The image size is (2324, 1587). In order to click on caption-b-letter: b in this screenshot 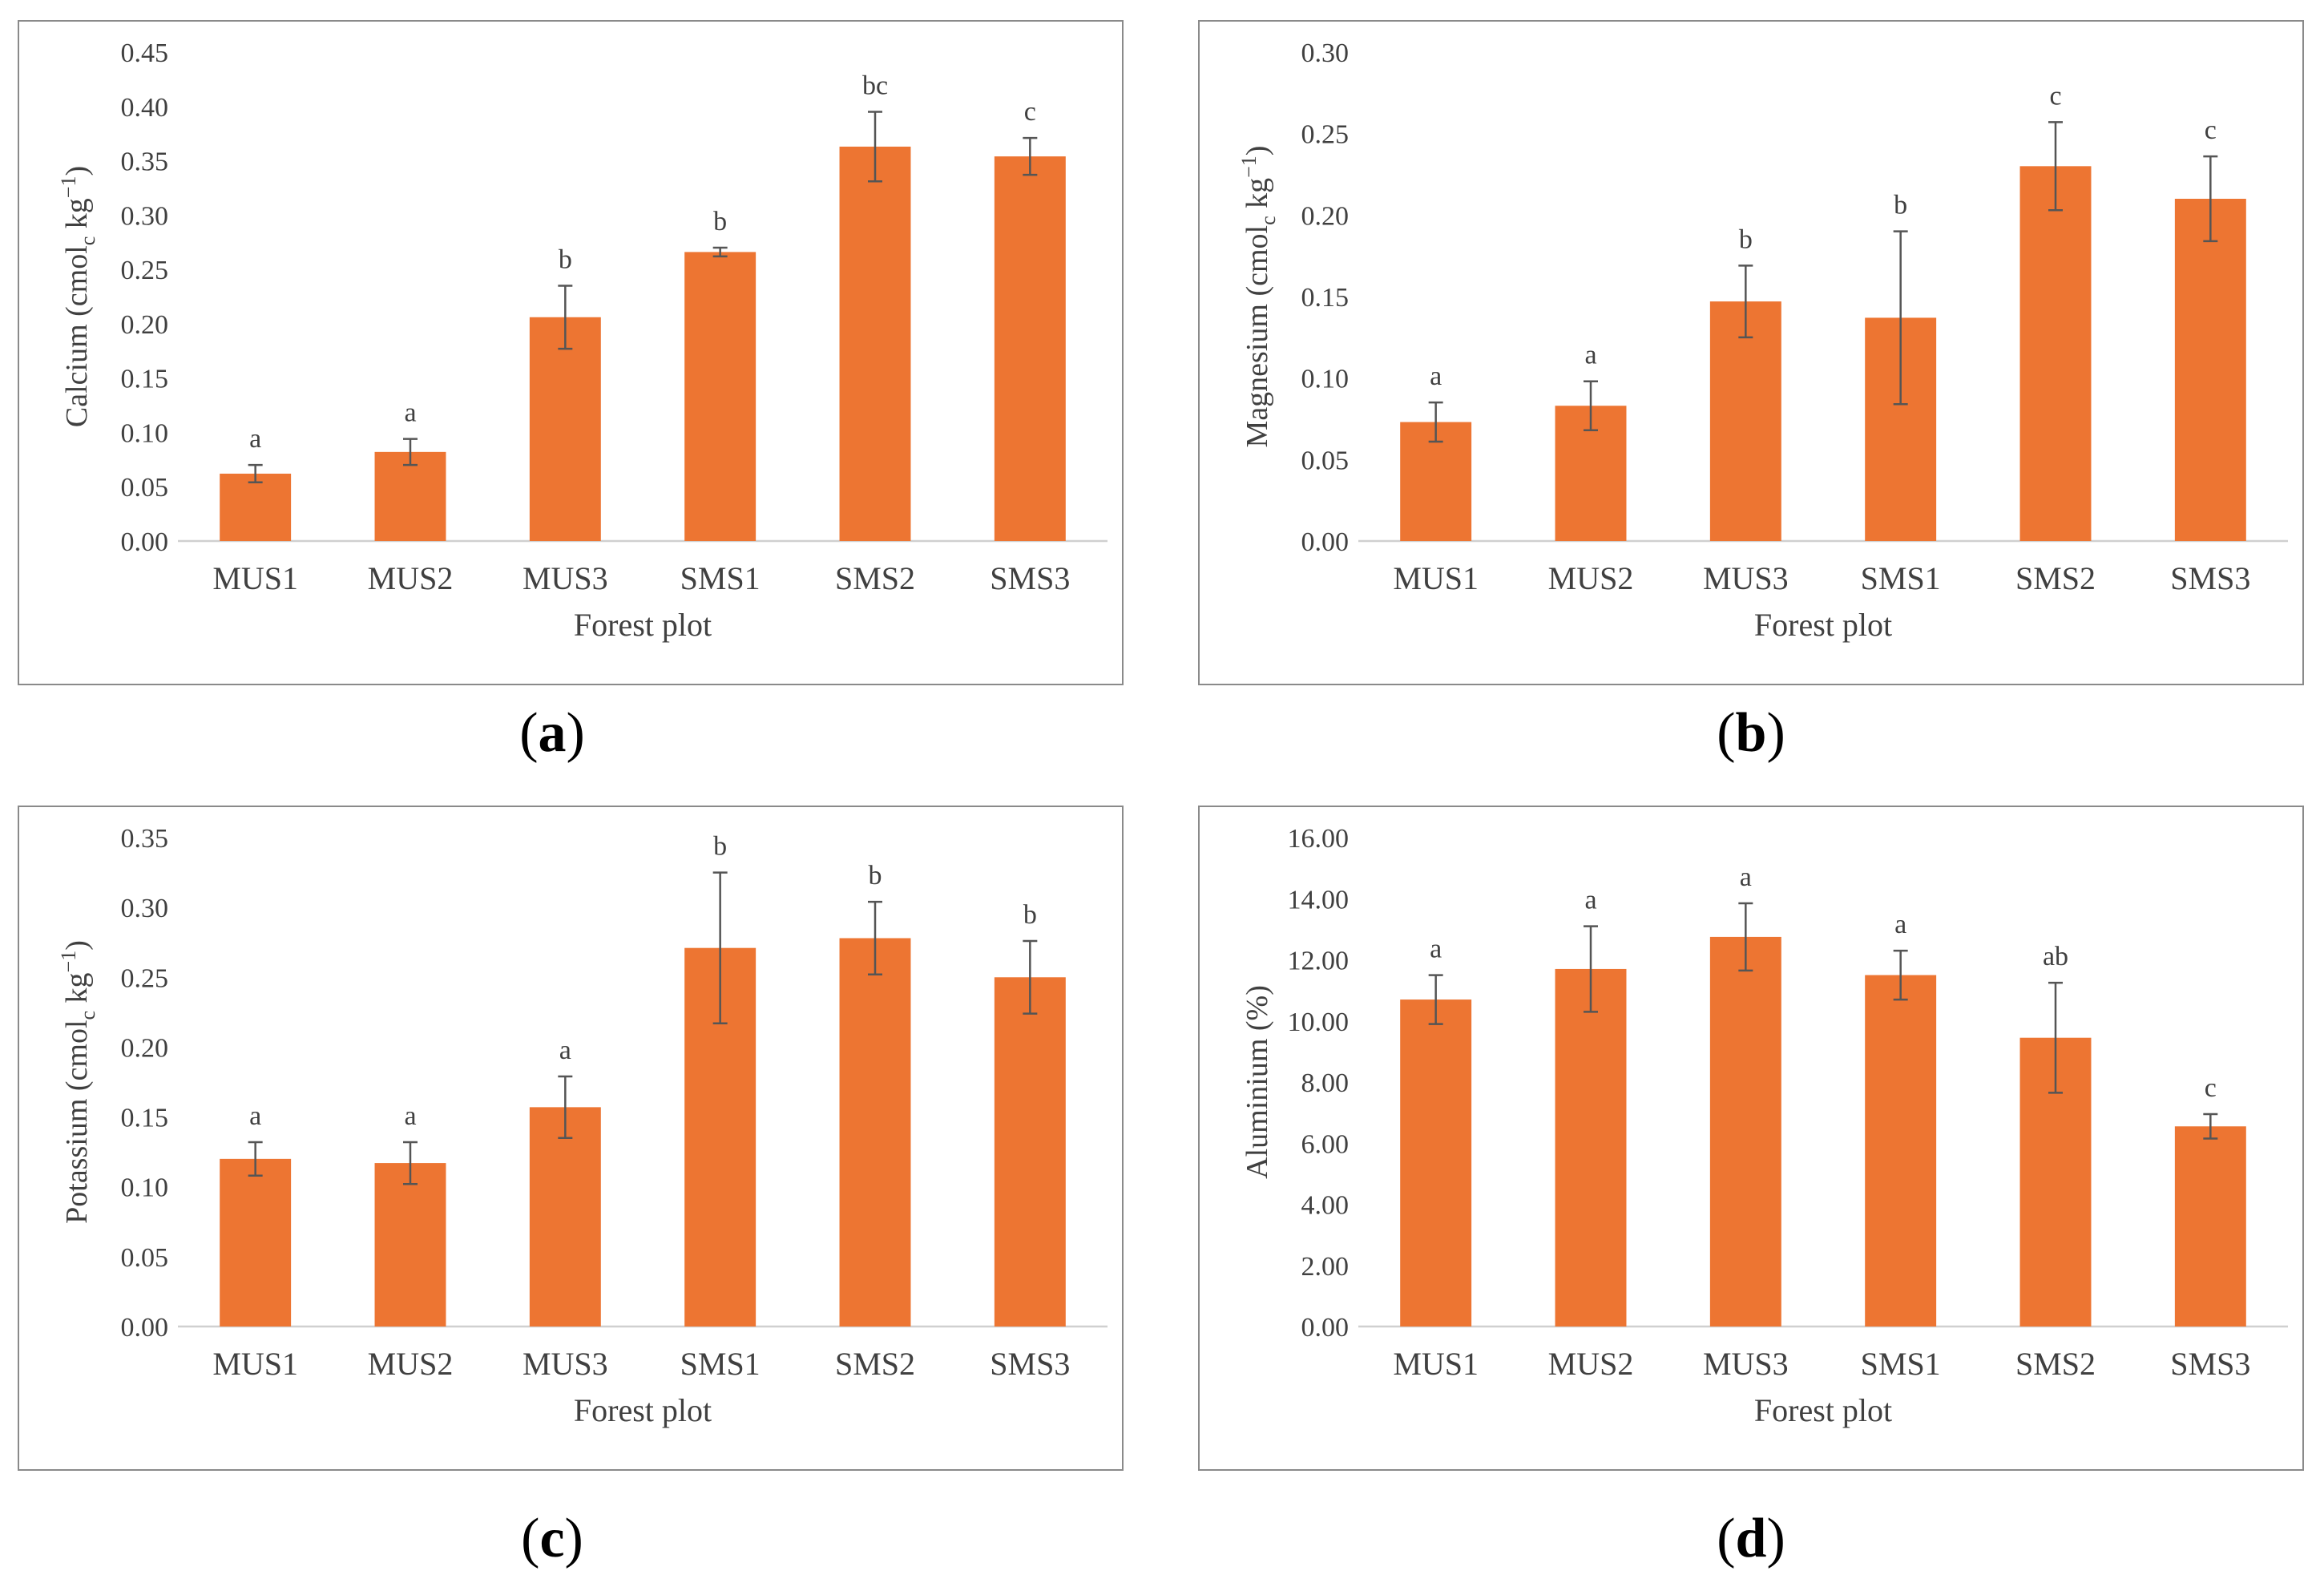, I will do `click(1751, 733)`.